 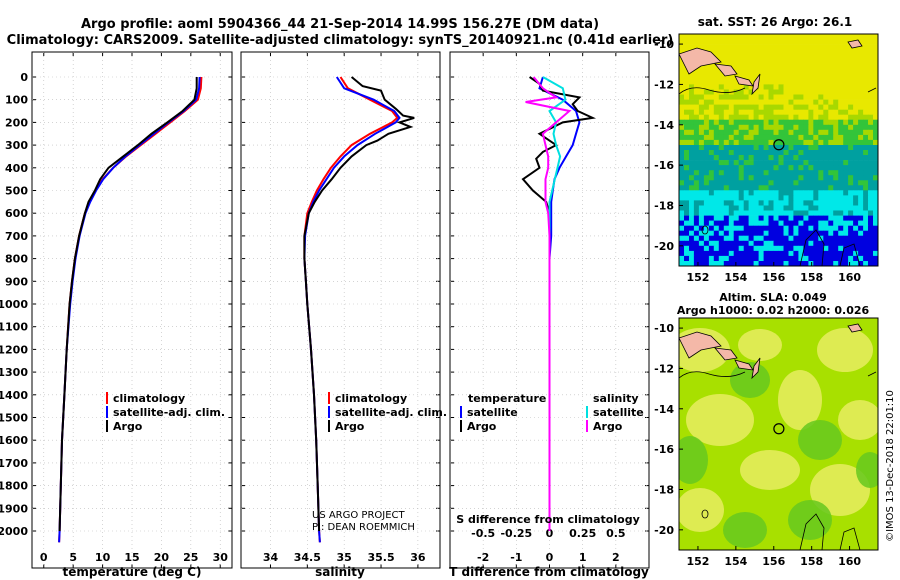 I want to click on map-lat-label: -10, so click(x=664, y=44).